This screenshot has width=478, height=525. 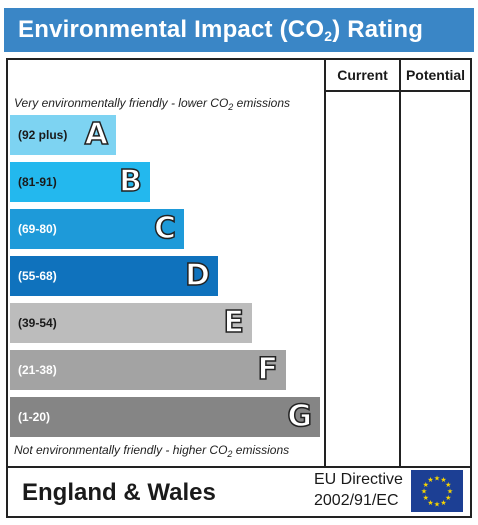 What do you see at coordinates (378, 29) in the screenshot?
I see `header-title-post: ) Rating` at bounding box center [378, 29].